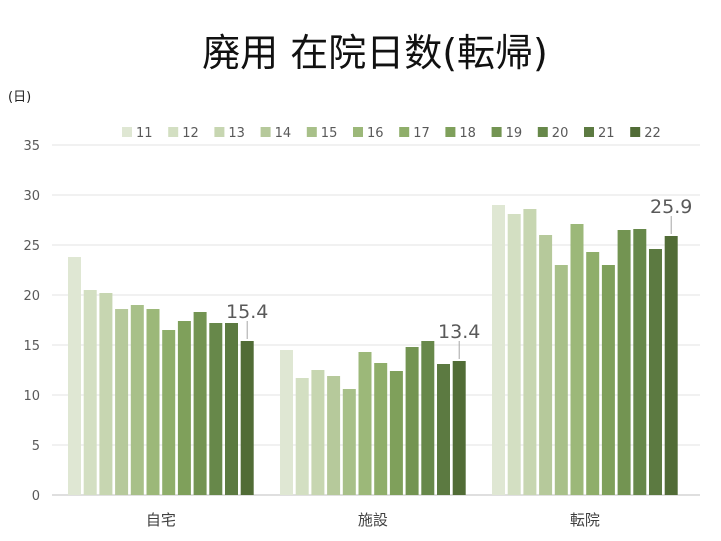 The height and width of the screenshot is (541, 721). Describe the element at coordinates (19, 97) in the screenshot. I see `y-axis-unit-label: (日)` at that location.